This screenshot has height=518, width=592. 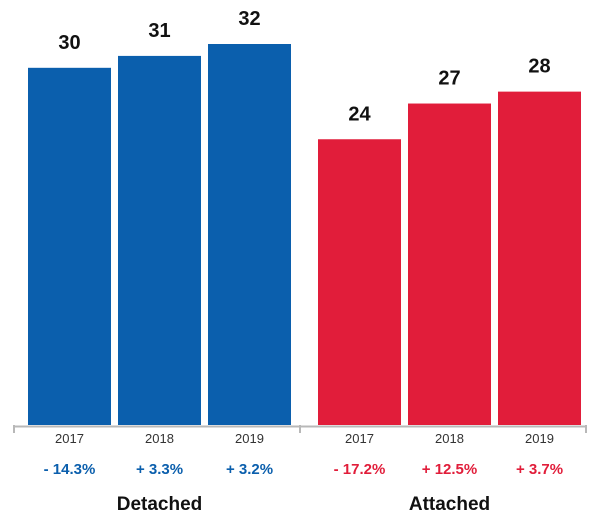 I want to click on detached-value-label-2017: 30, so click(x=69, y=43).